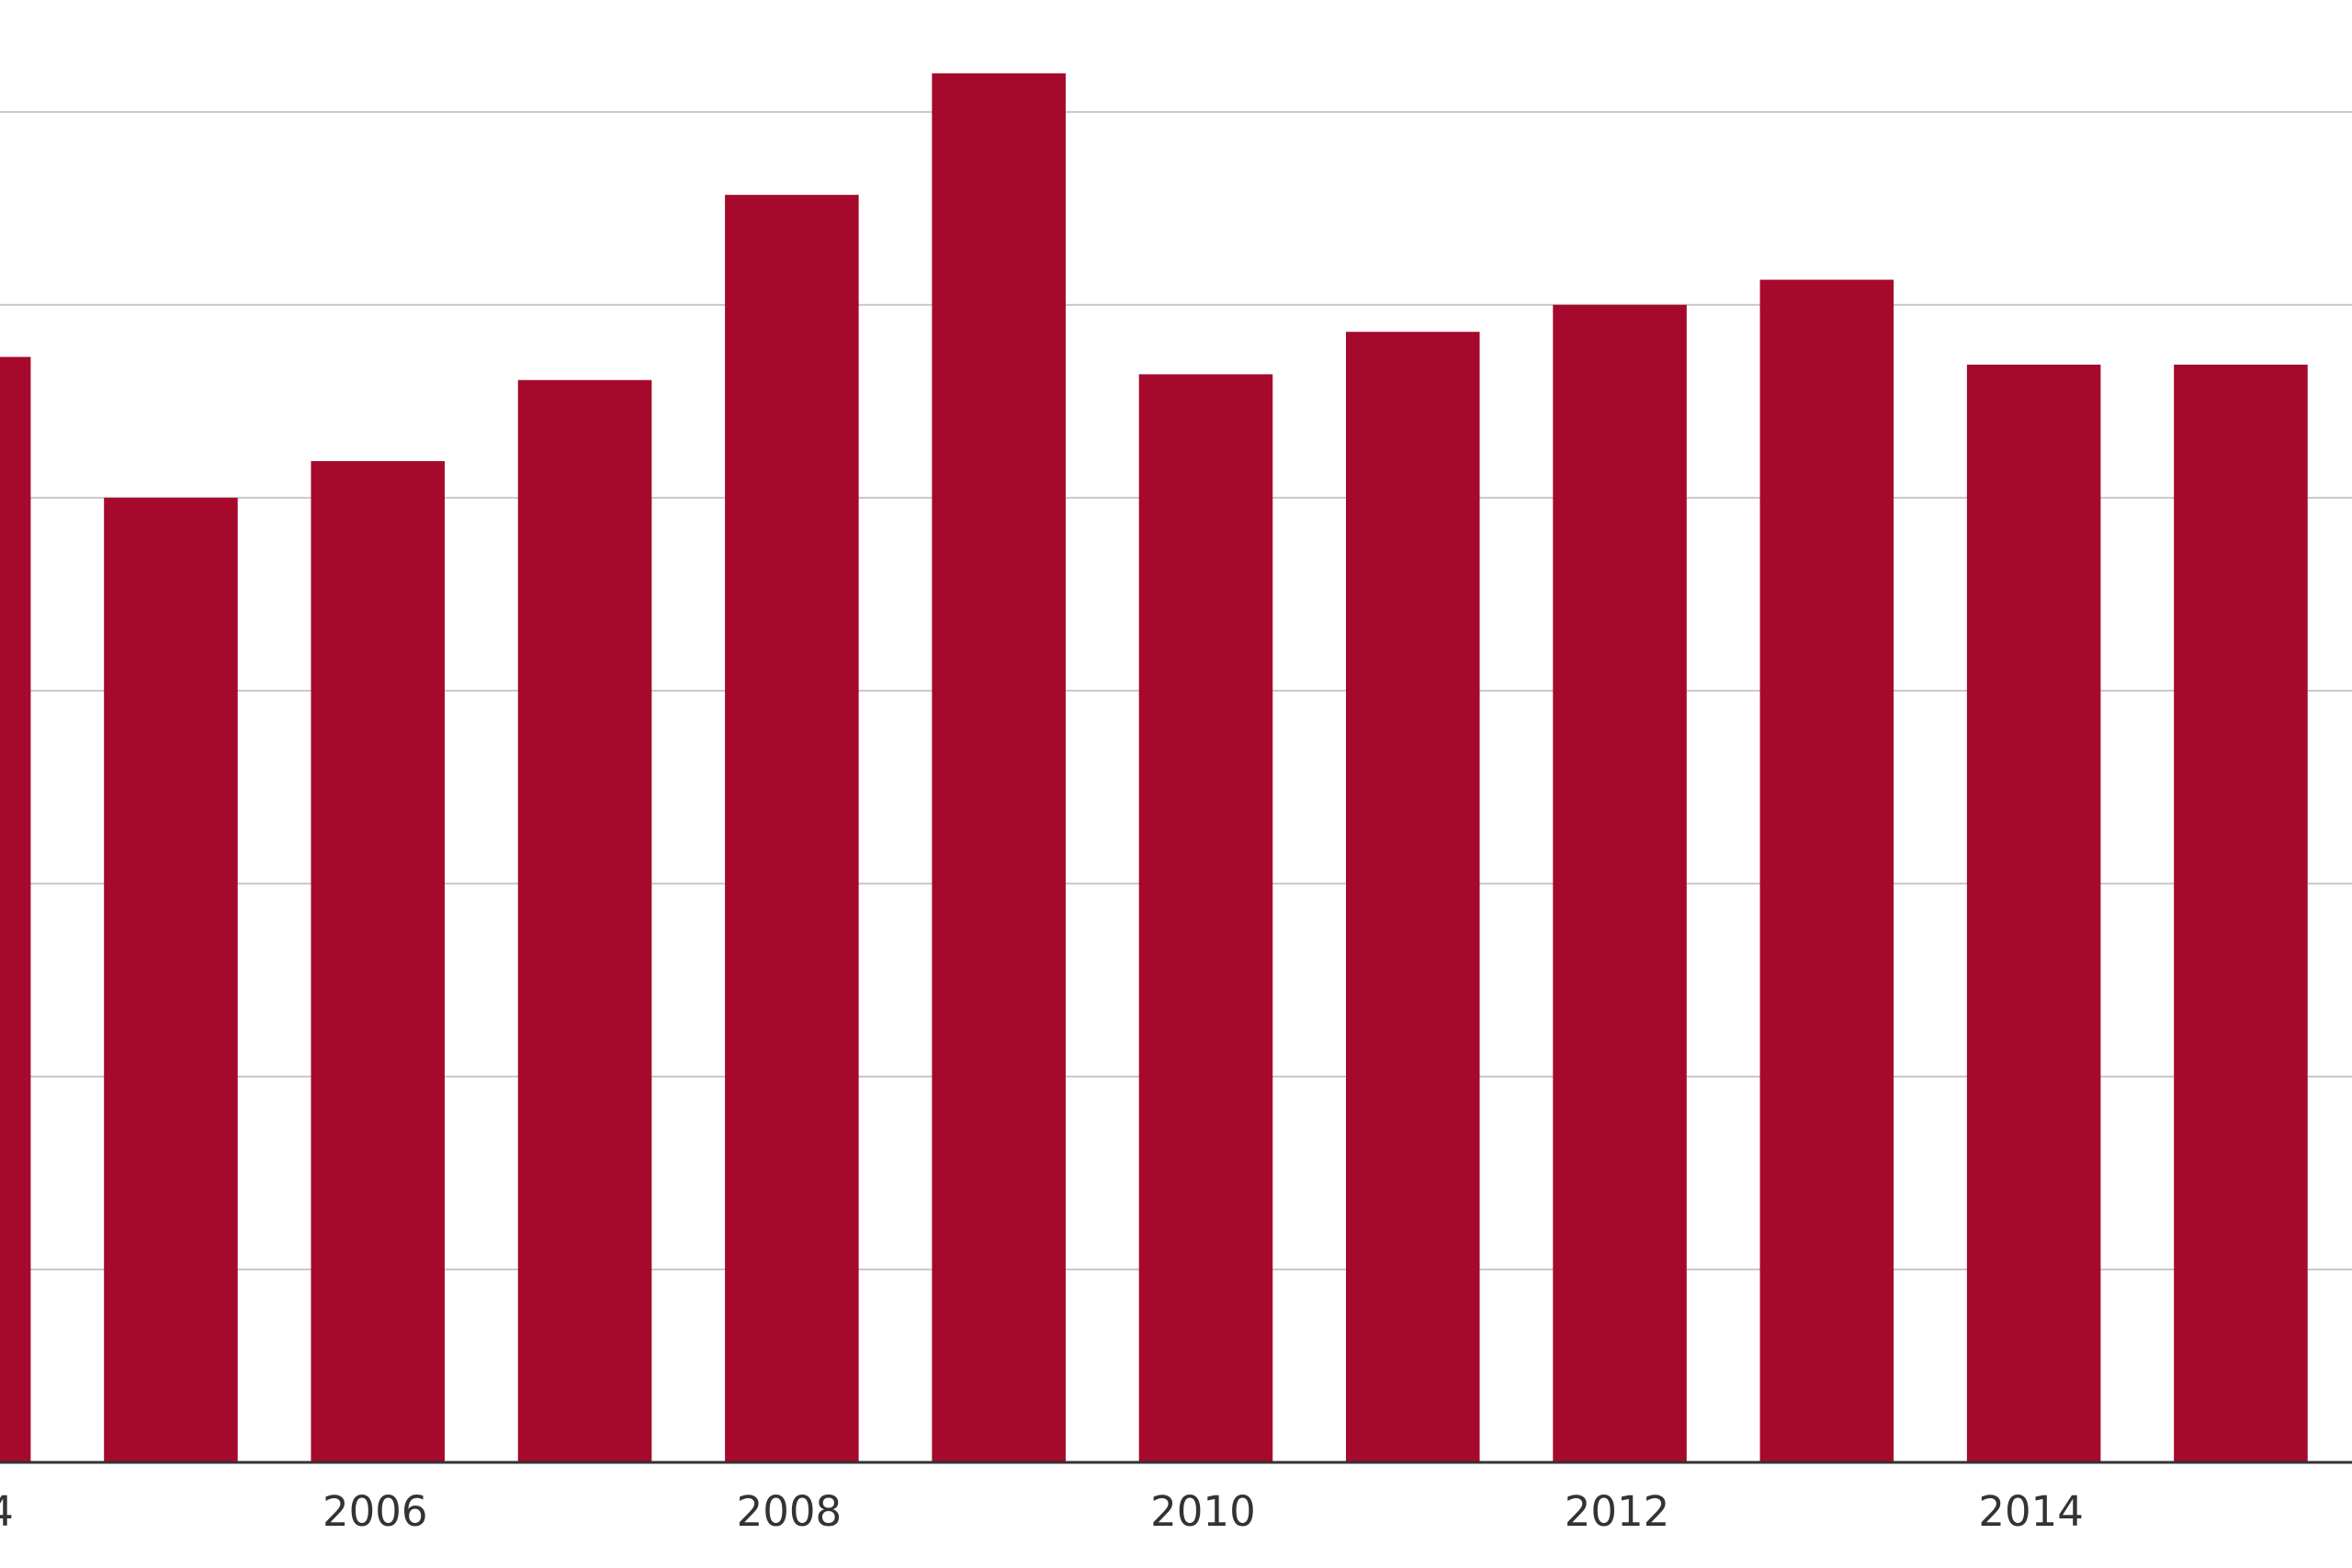 The height and width of the screenshot is (1568, 2352). What do you see at coordinates (7, 1511) in the screenshot?
I see `x-tick-label: 2004` at bounding box center [7, 1511].